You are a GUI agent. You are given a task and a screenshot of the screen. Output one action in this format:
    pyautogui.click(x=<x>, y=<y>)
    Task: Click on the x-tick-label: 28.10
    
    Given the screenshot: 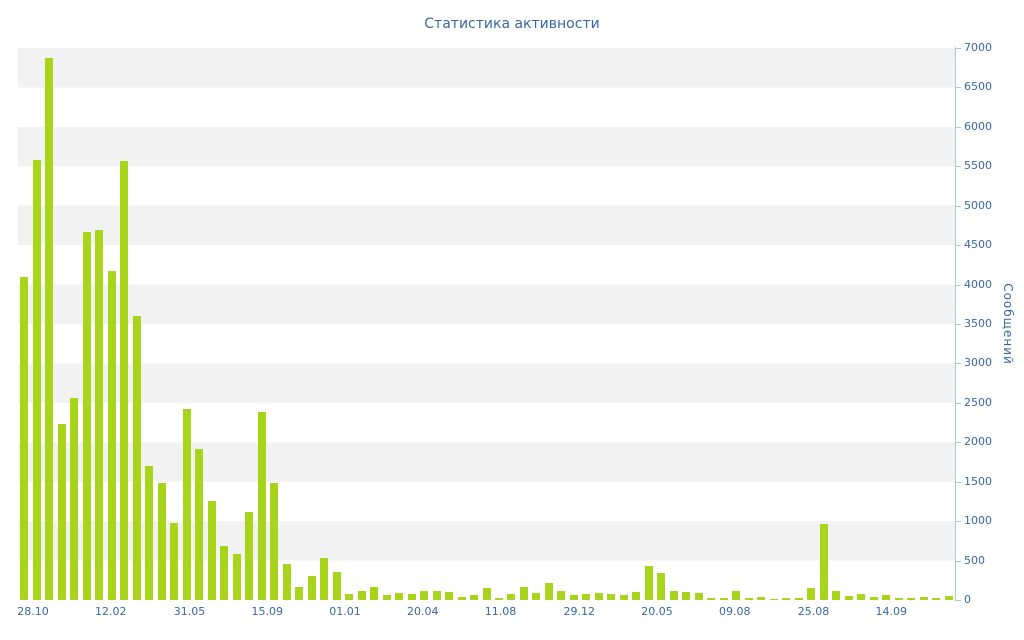 What is the action you would take?
    pyautogui.click(x=33, y=611)
    